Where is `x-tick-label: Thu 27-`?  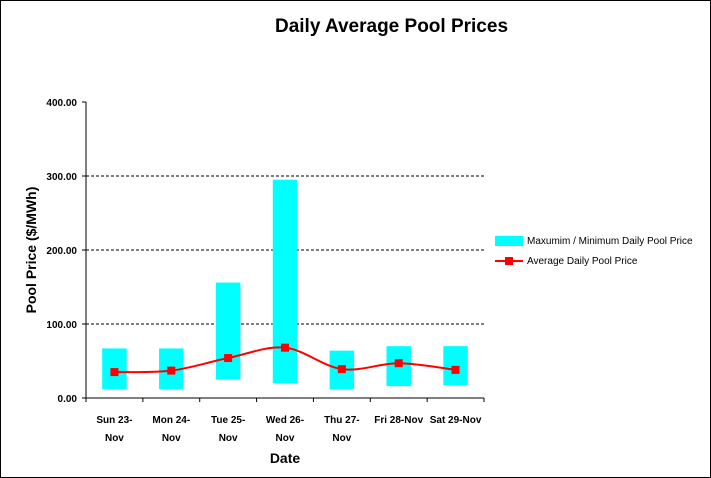
x-tick-label: Thu 27- is located at coordinates (342, 420).